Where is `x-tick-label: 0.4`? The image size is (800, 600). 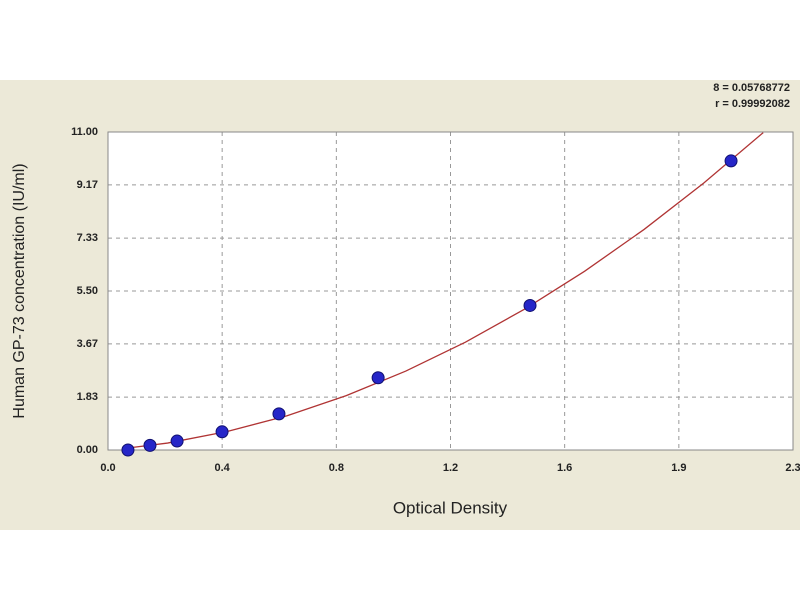 x-tick-label: 0.4 is located at coordinates (223, 468).